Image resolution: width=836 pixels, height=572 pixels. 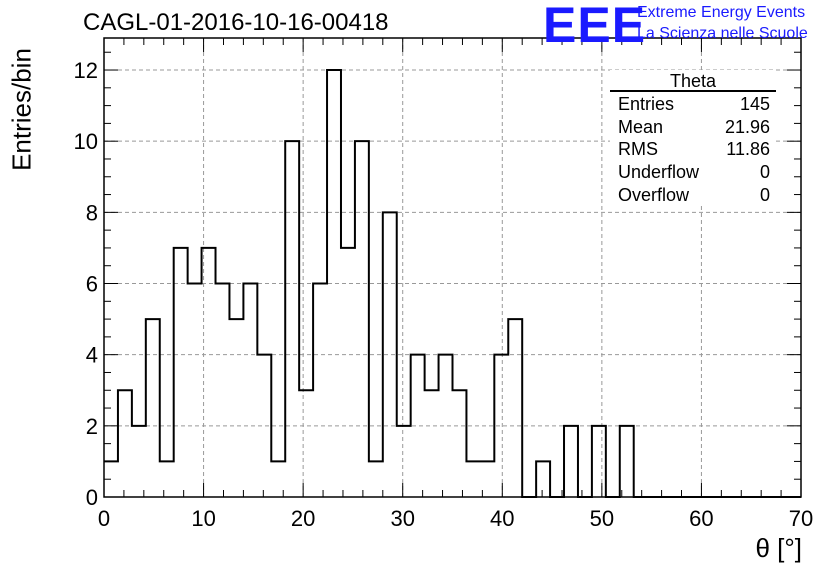 I want to click on y-tick-label: 8, so click(x=92, y=212).